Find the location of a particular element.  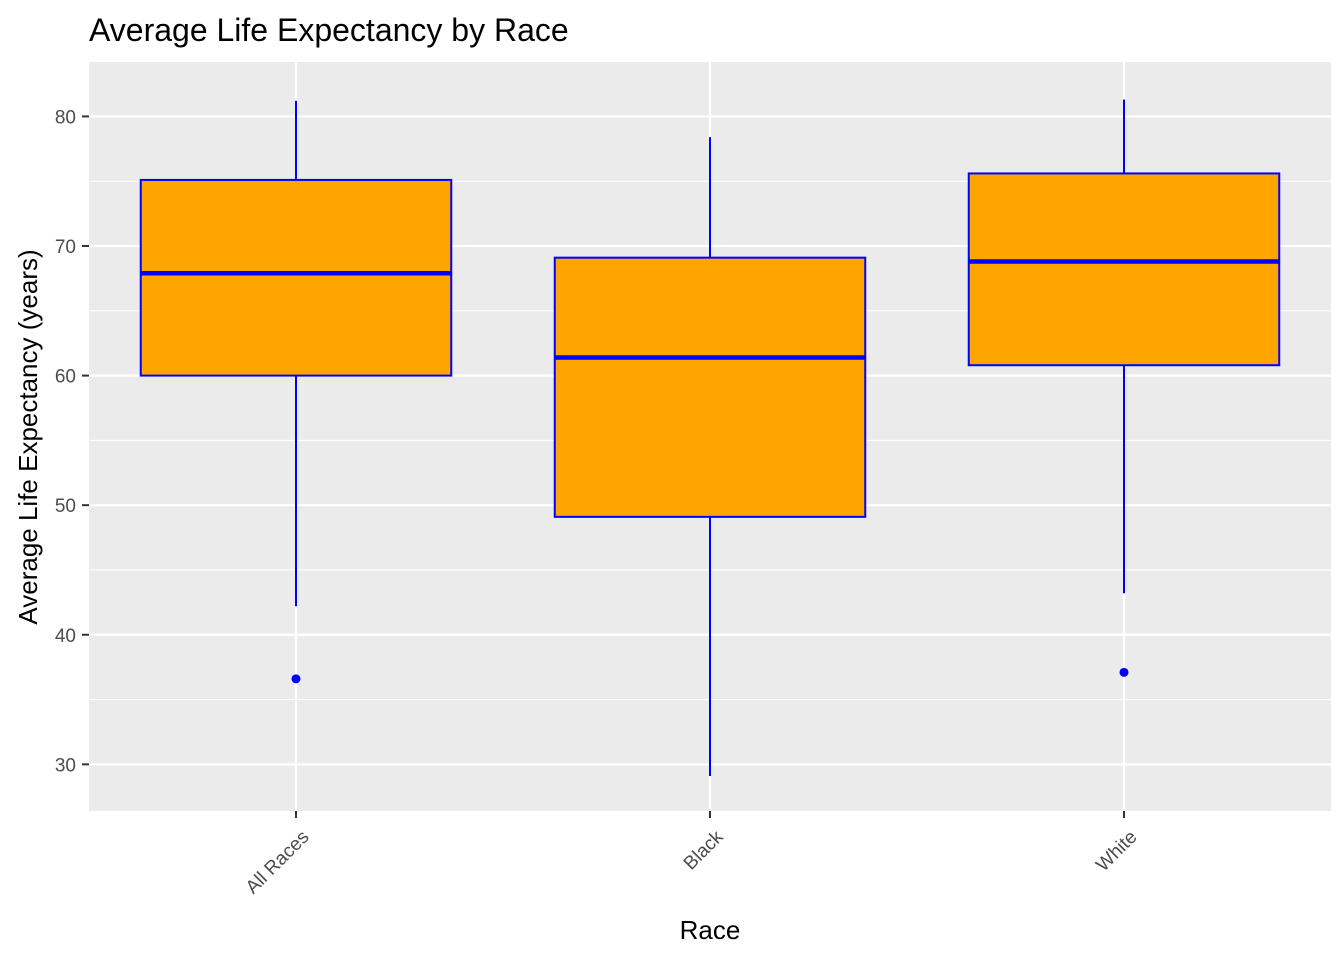

y-tick-label: 70 is located at coordinates (65, 247).